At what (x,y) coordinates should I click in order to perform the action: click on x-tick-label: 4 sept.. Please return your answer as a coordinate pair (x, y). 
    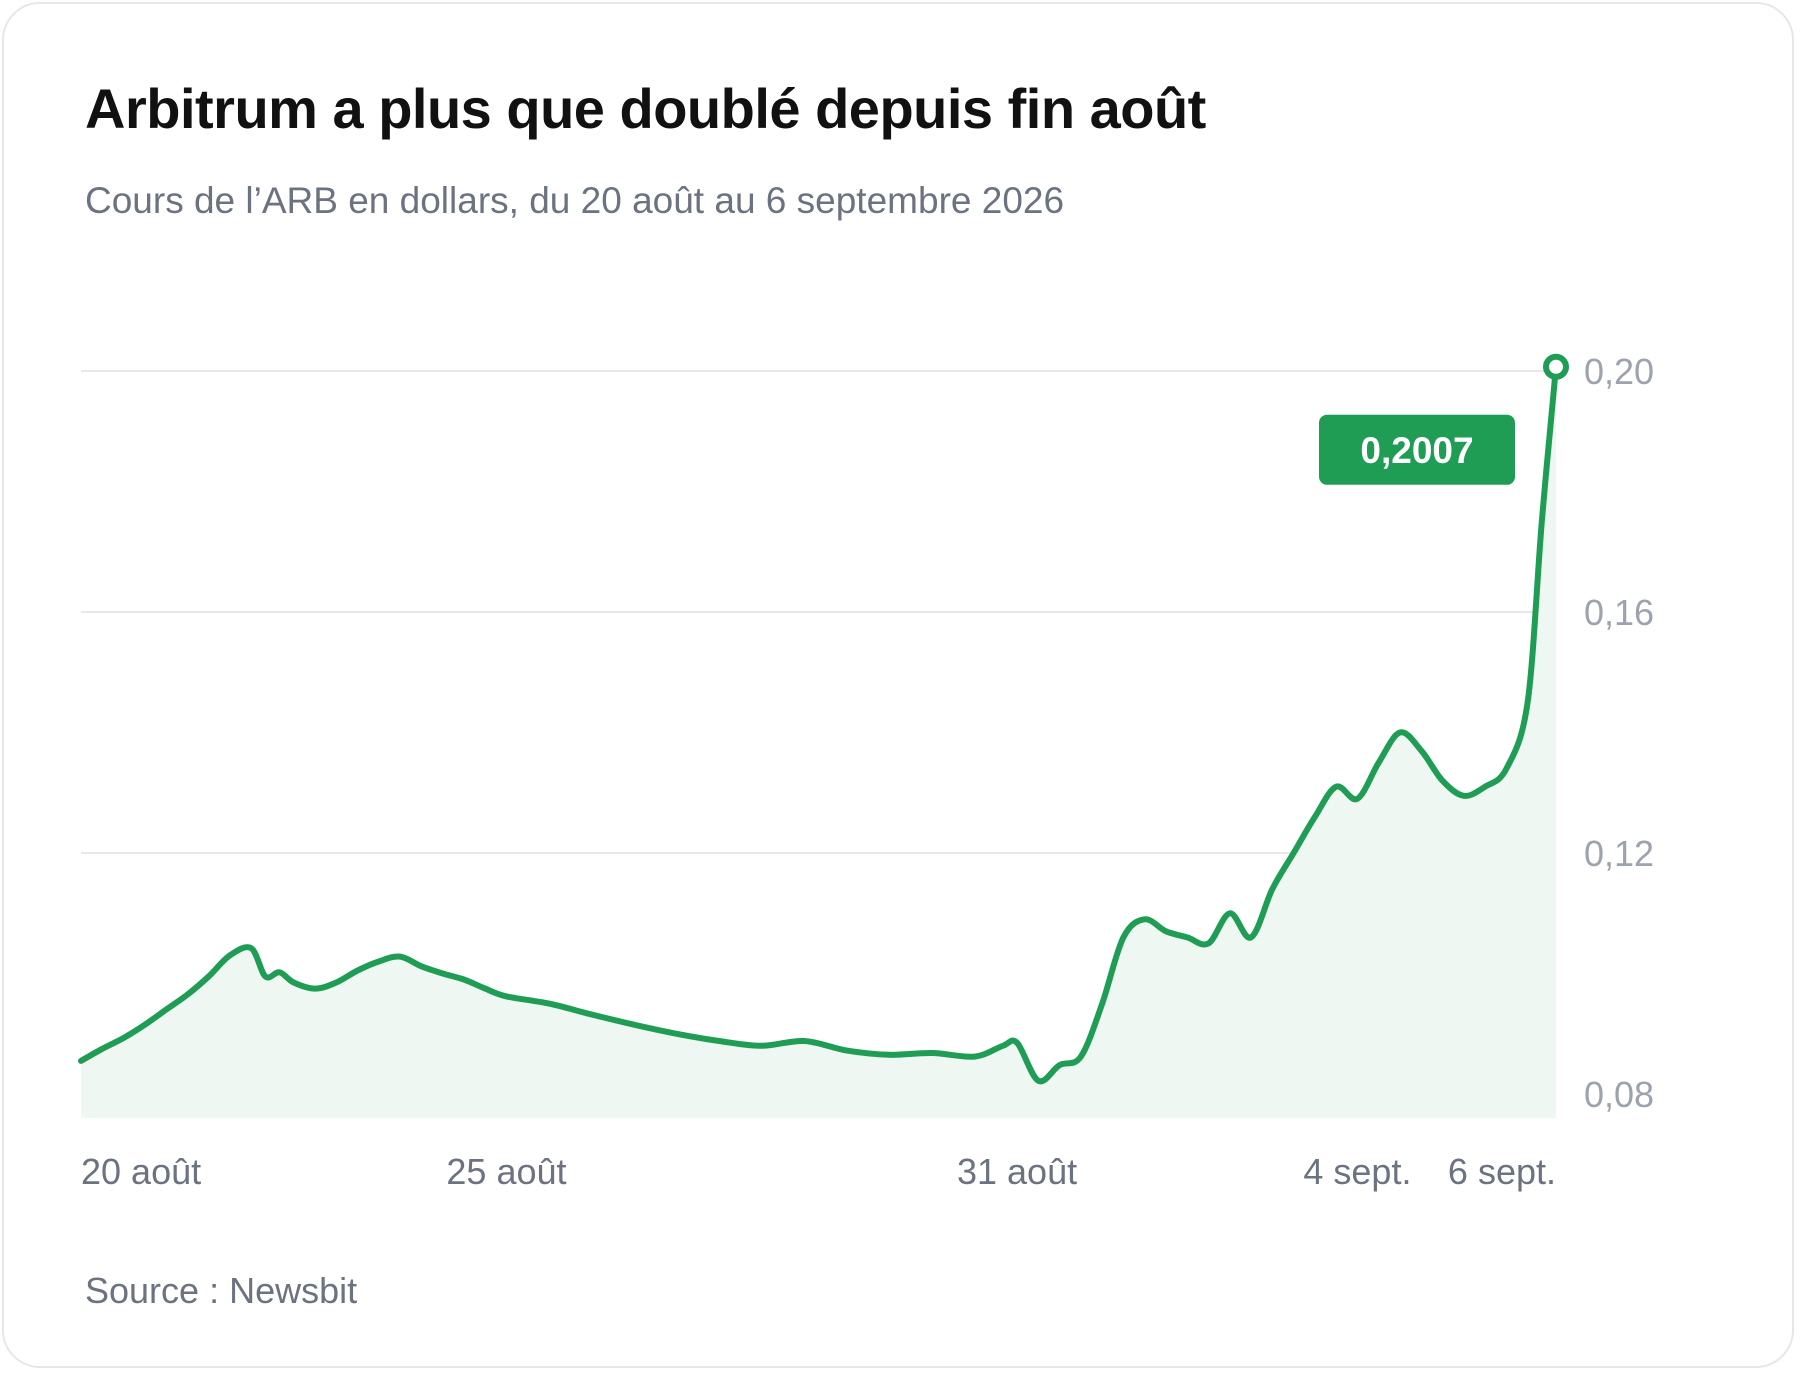
    Looking at the image, I should click on (1357, 1171).